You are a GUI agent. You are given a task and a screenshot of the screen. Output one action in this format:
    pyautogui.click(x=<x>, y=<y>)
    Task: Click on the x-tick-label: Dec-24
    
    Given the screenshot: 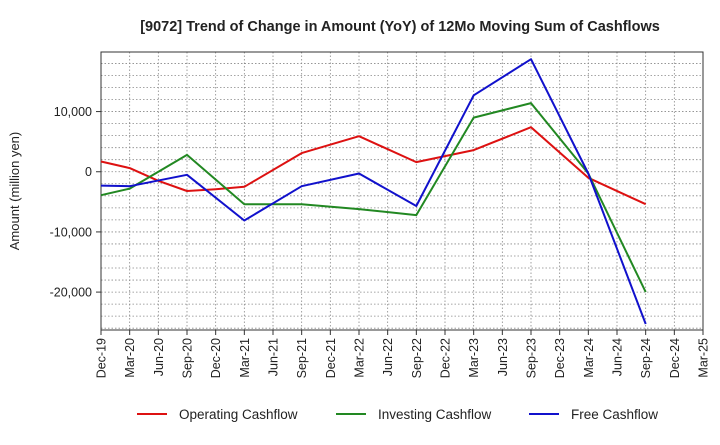 What is the action you would take?
    pyautogui.click(x=675, y=358)
    